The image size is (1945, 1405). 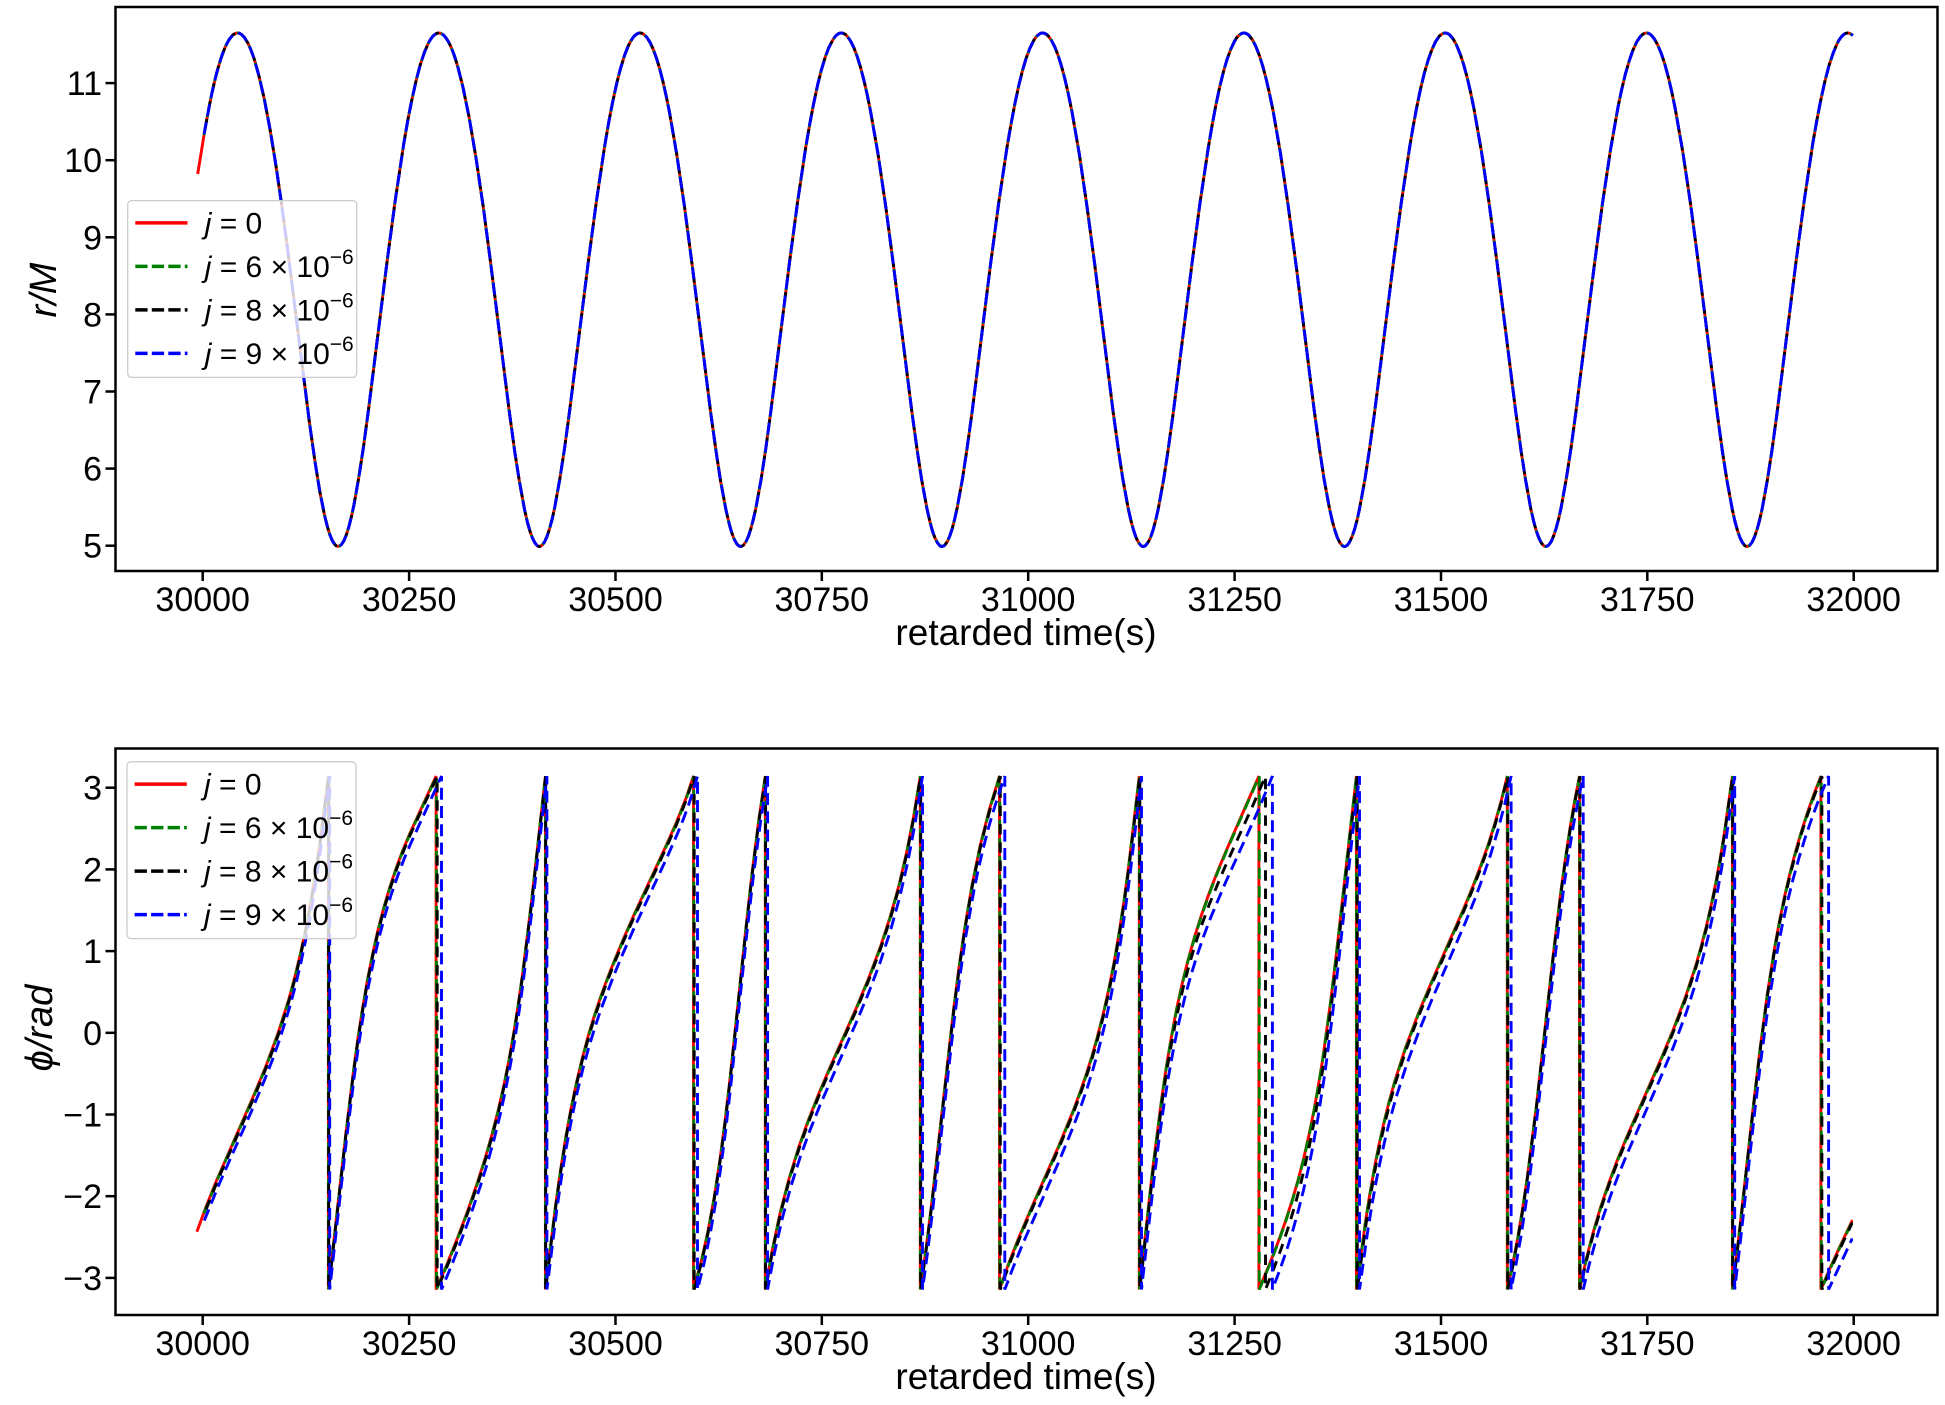 What do you see at coordinates (92, 238) in the screenshot?
I see `svg-text: 9` at bounding box center [92, 238].